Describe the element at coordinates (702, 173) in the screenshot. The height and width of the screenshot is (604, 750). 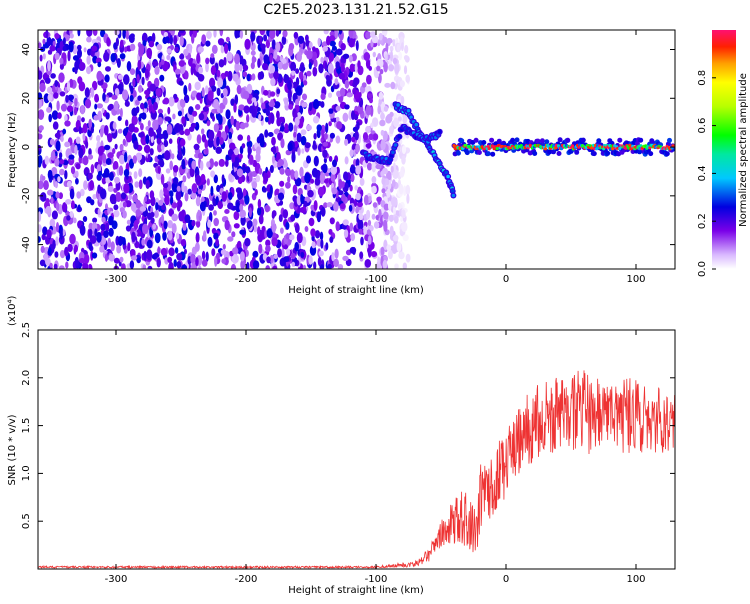
I see `colorbar-tick-label: 0.4` at that location.